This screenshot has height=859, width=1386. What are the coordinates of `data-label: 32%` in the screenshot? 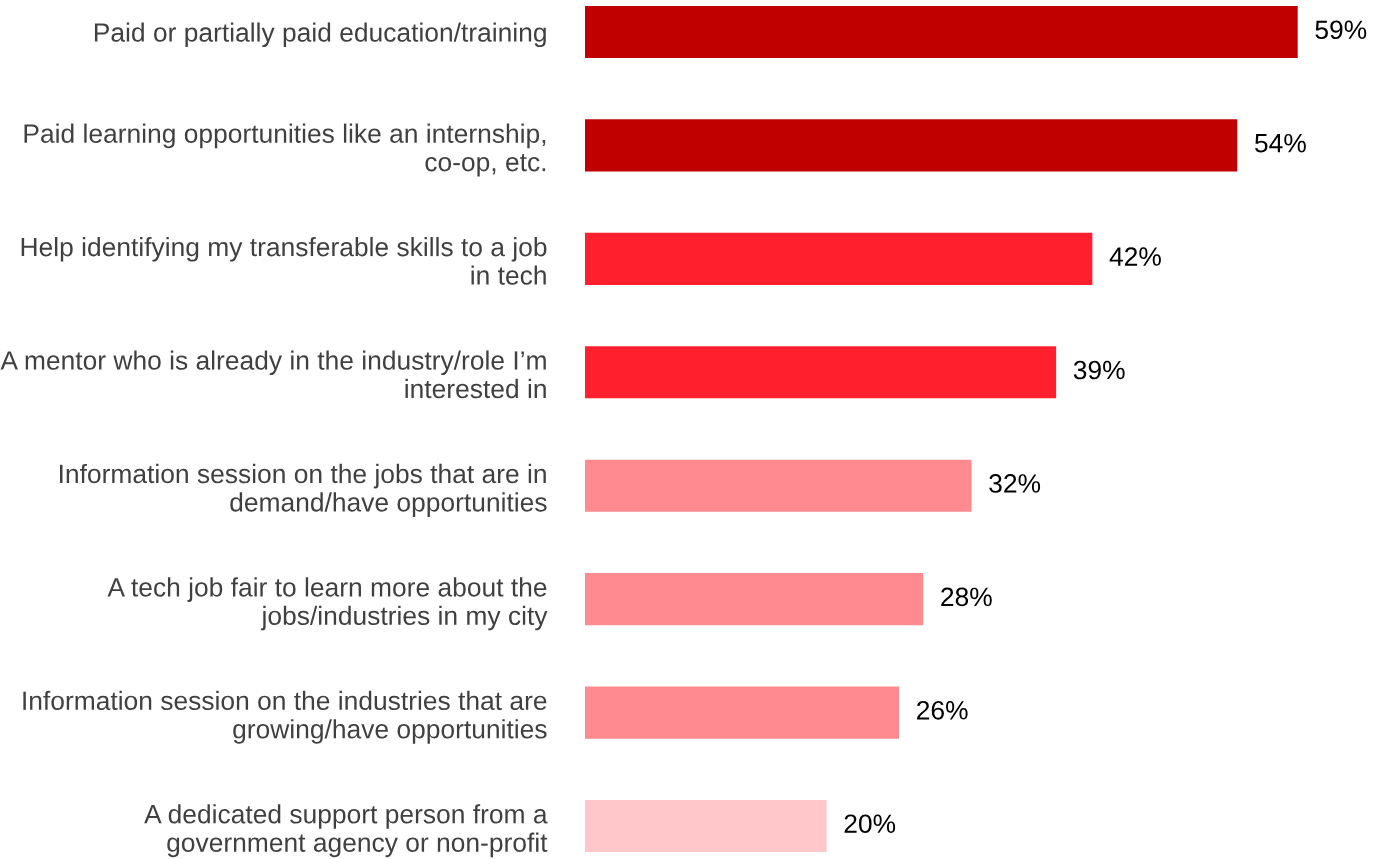 It's located at (1015, 483).